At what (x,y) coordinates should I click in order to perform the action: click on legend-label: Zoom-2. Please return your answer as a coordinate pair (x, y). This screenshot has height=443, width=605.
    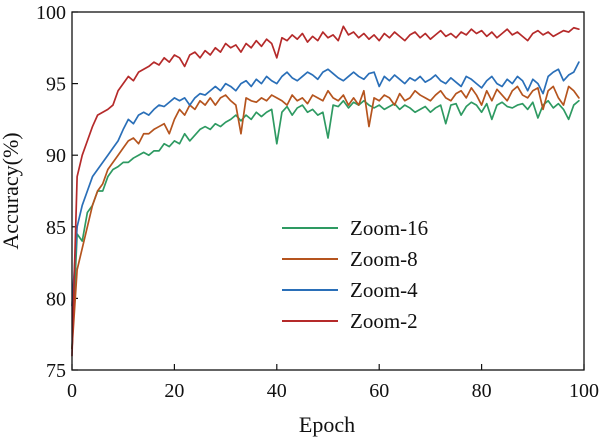
    Looking at the image, I should click on (384, 321).